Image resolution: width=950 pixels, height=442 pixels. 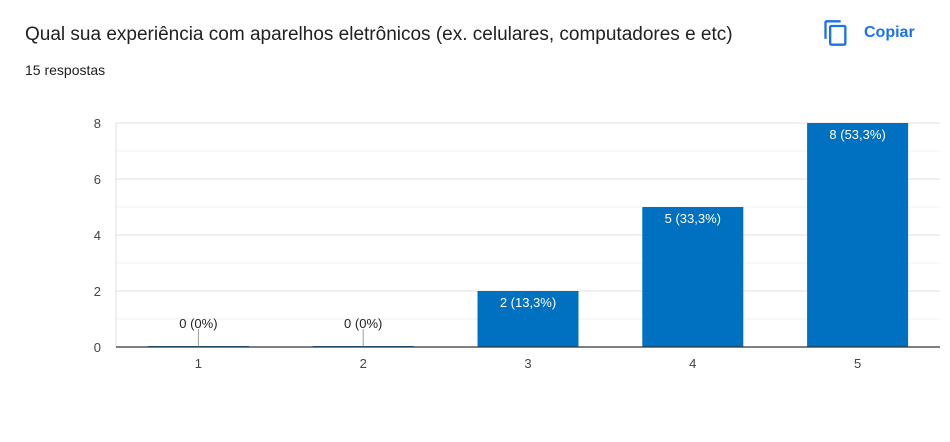 I want to click on x-tick-label: 4, so click(x=692, y=363).